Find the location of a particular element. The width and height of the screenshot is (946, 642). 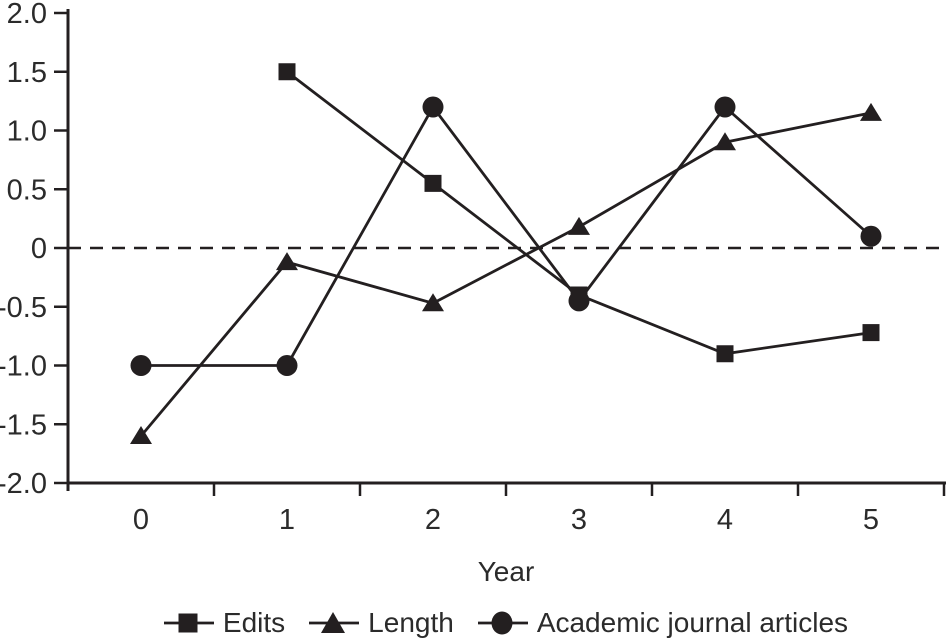

y-tick-label: -2.0 is located at coordinates (23, 484).